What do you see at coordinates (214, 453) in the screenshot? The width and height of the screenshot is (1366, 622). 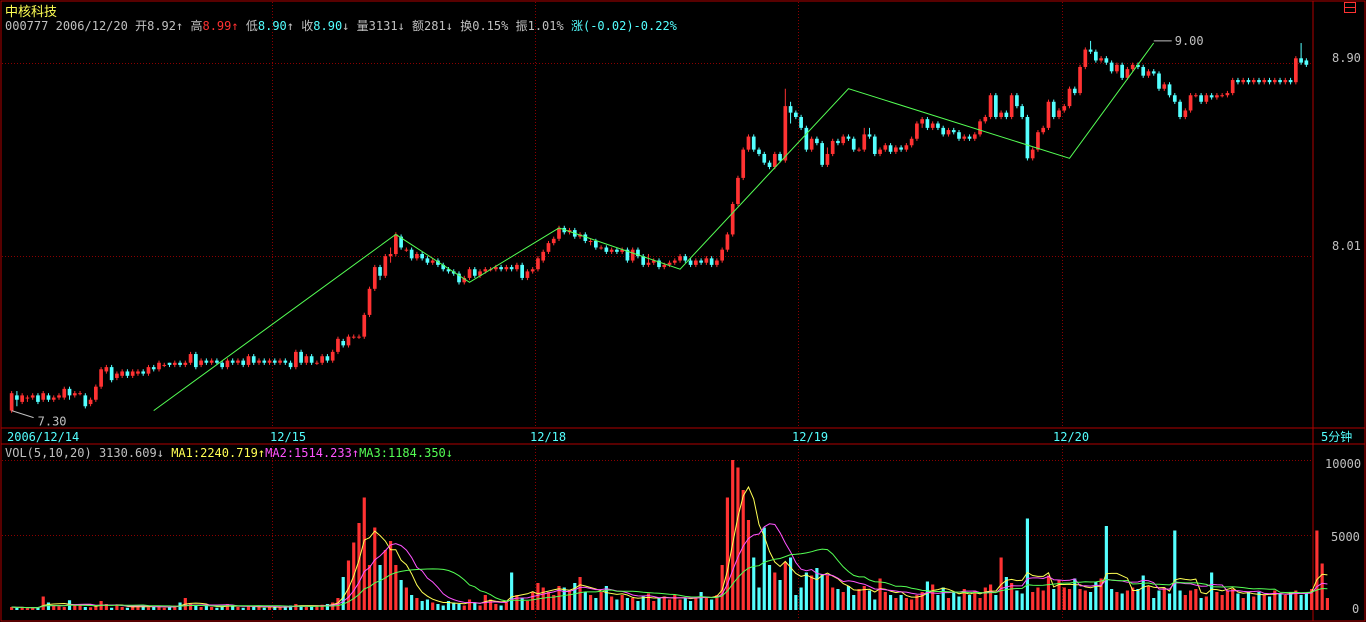 I see `ma1-value: MA1:2240.719` at bounding box center [214, 453].